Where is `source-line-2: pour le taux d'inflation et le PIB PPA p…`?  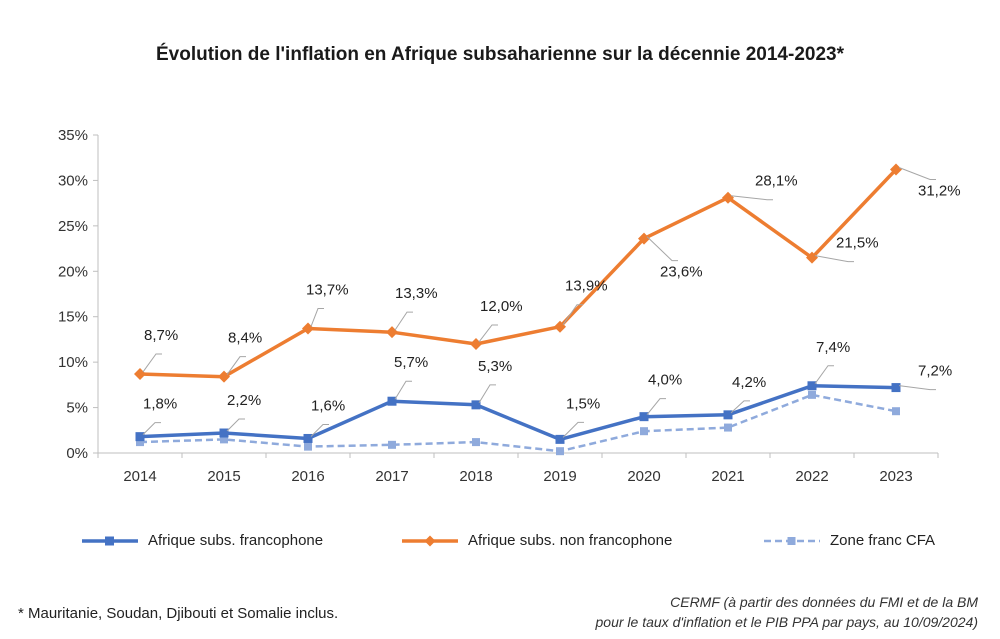
source-line-2: pour le taux d'inflation et le PIB PPA p… is located at coordinates (786, 622).